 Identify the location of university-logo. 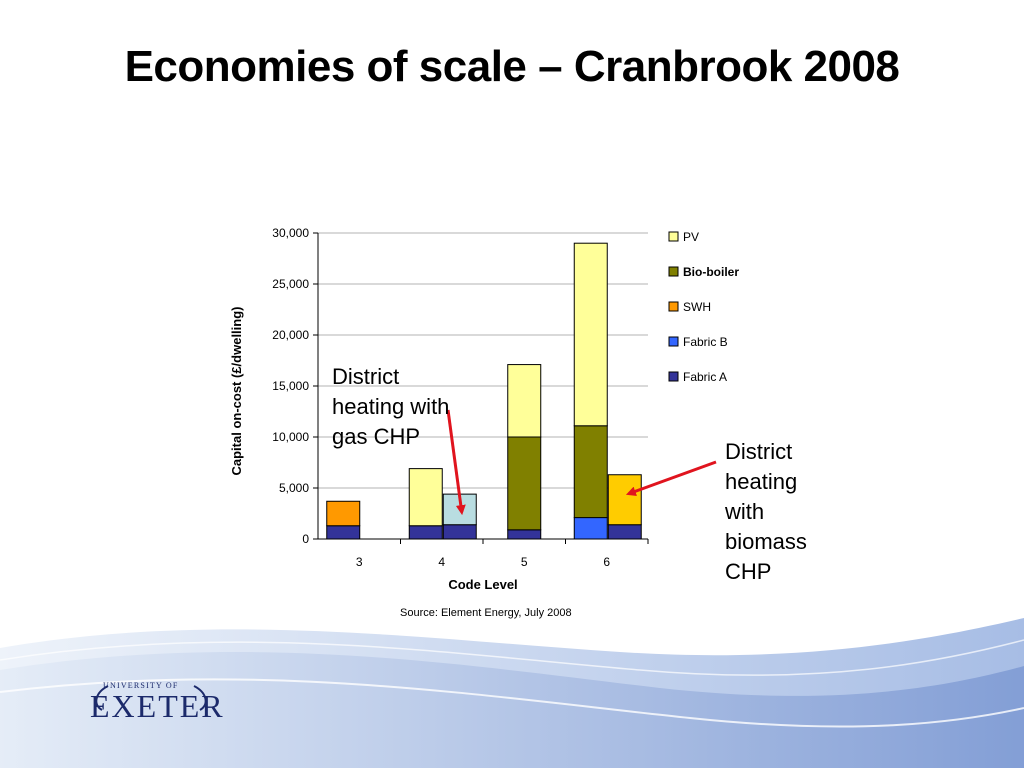
(151, 710).